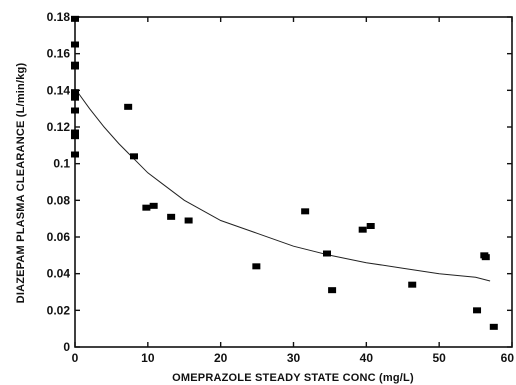 The height and width of the screenshot is (385, 516). What do you see at coordinates (367, 358) in the screenshot?
I see `x-tick-label: 40` at bounding box center [367, 358].